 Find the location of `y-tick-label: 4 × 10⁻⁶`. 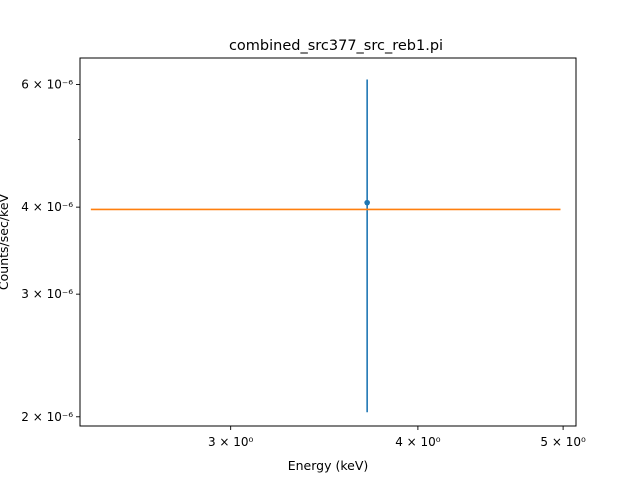

y-tick-label: 4 × 10⁻⁶ is located at coordinates (47, 207).